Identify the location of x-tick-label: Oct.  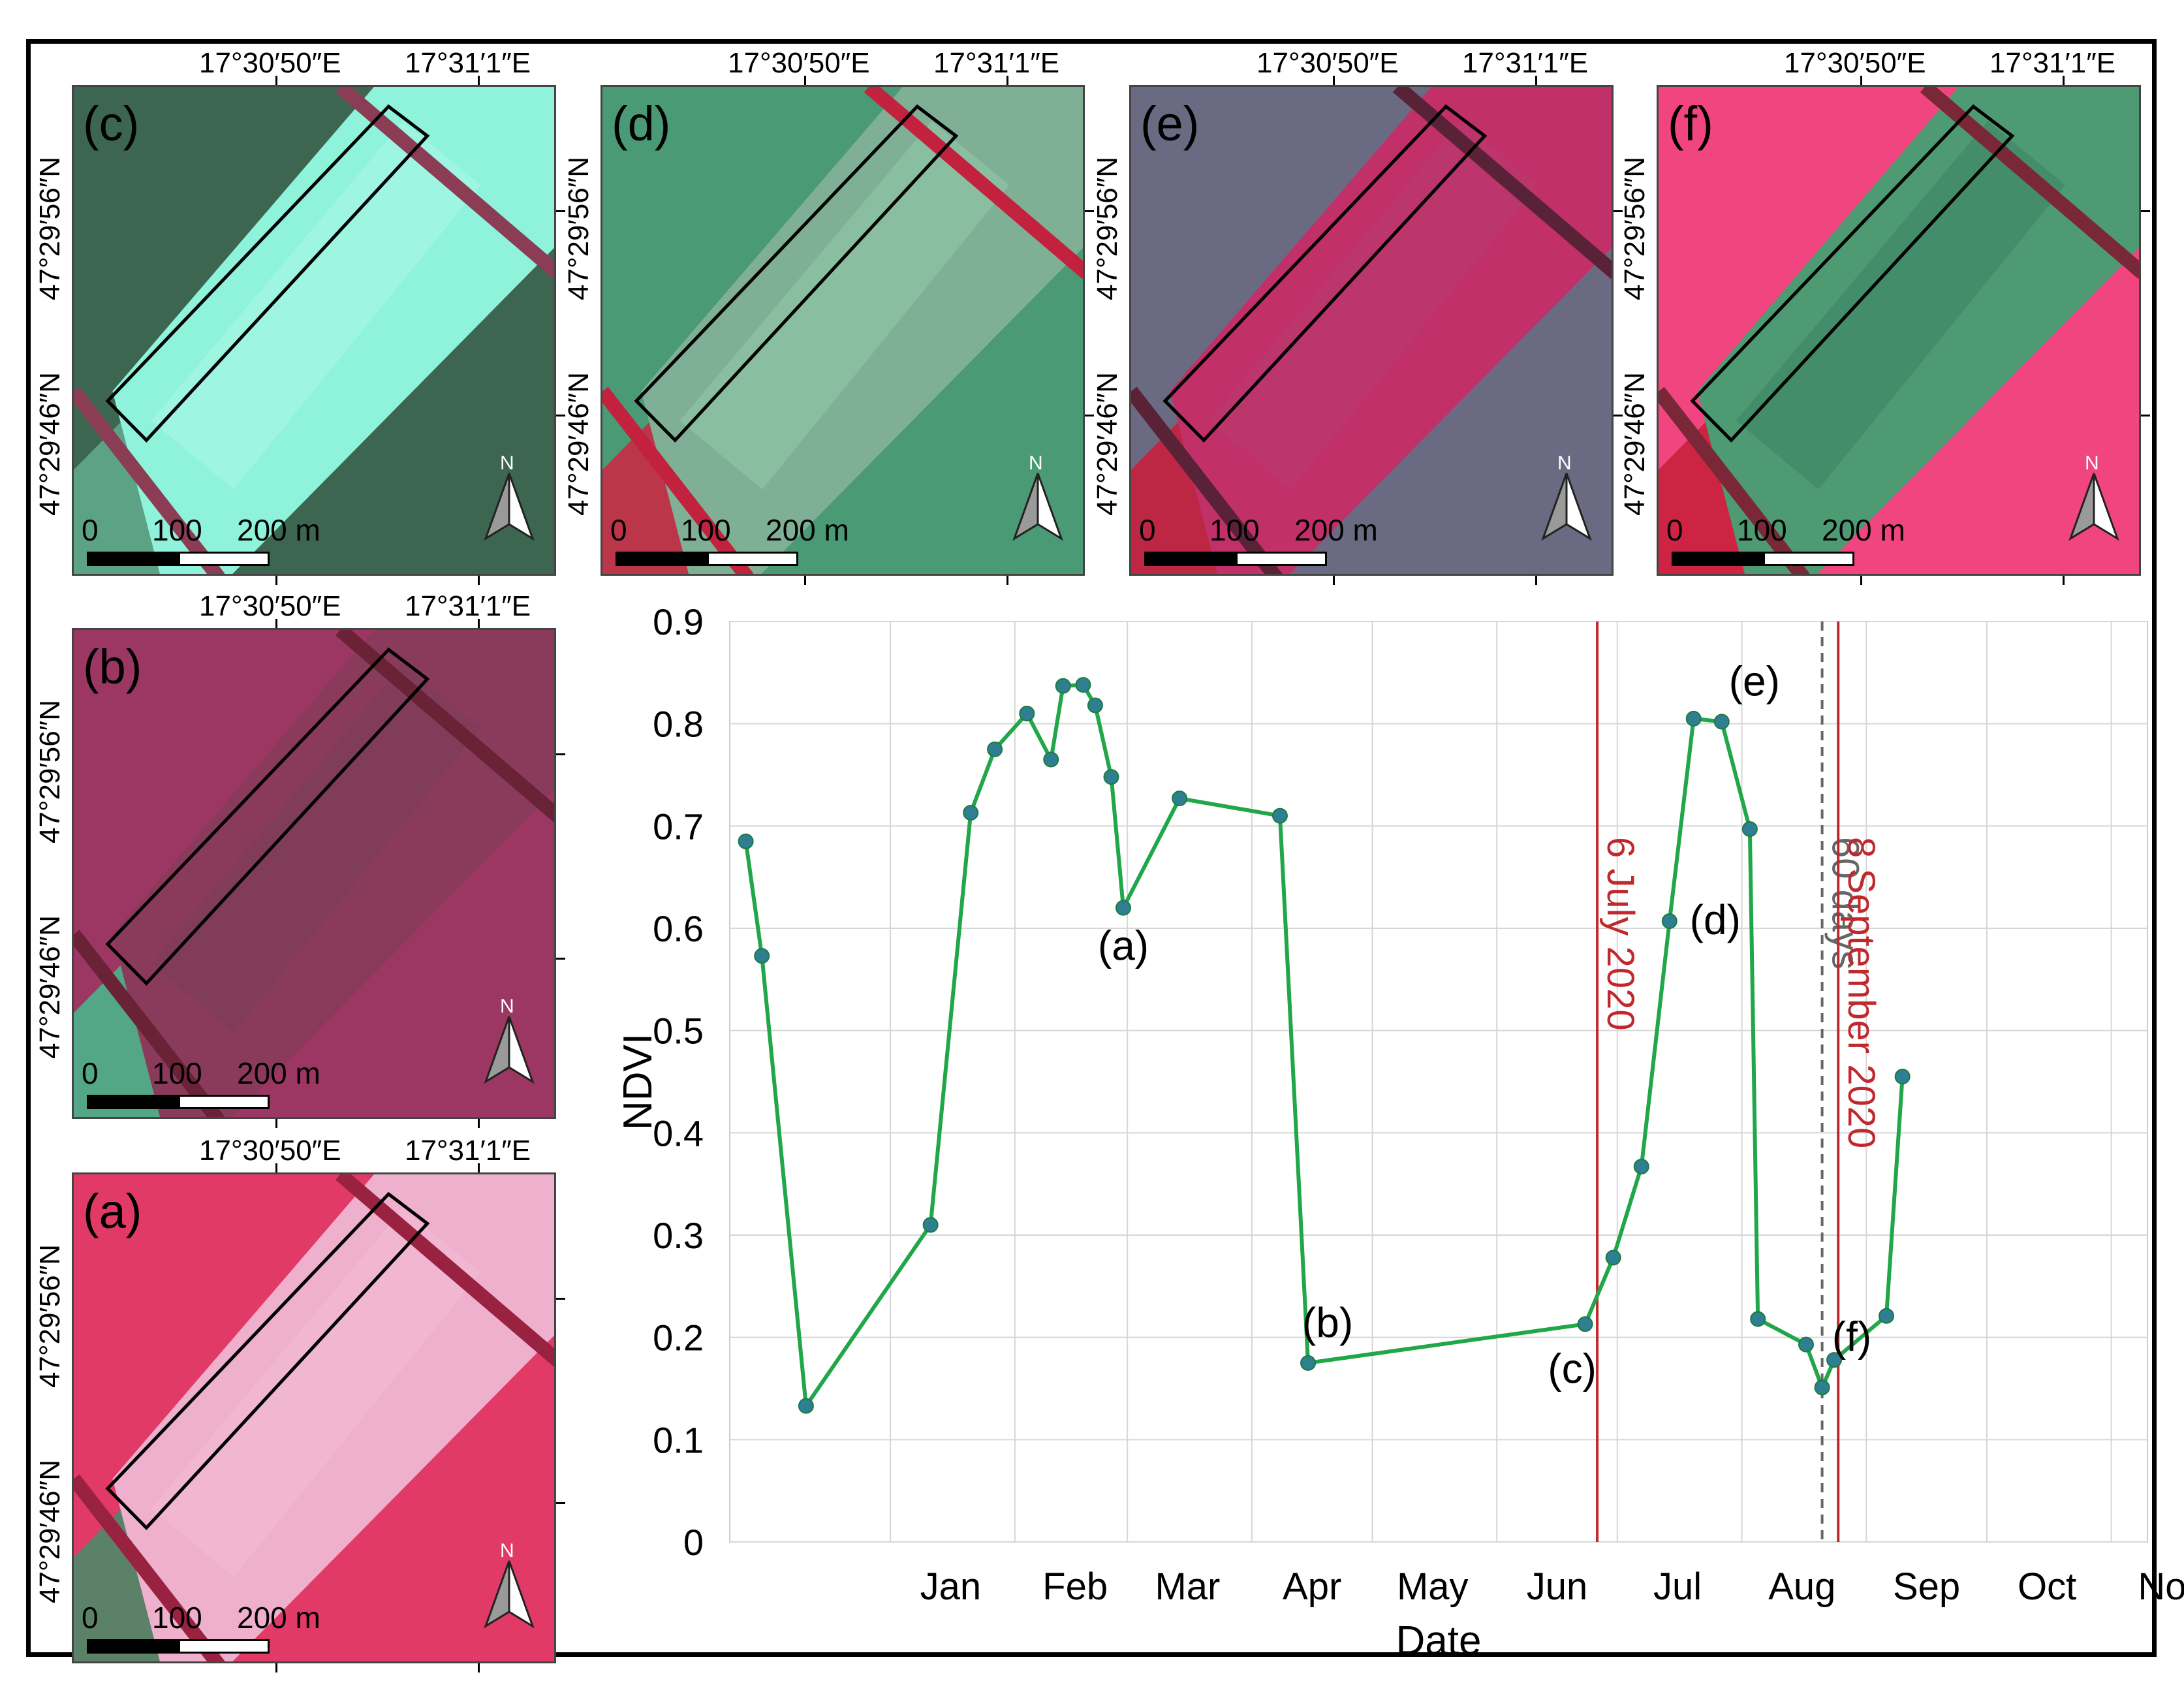
(2047, 1587).